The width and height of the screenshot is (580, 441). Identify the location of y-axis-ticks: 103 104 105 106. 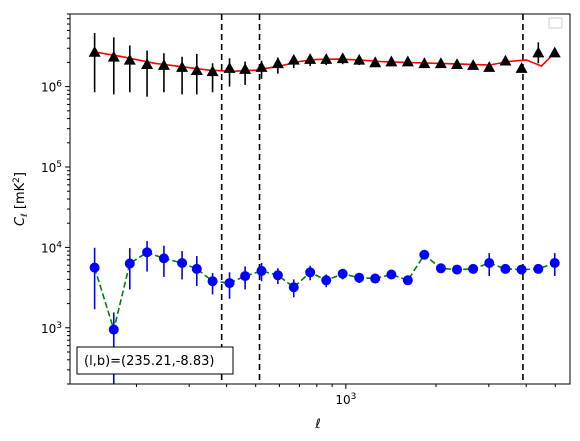
(55, 199).